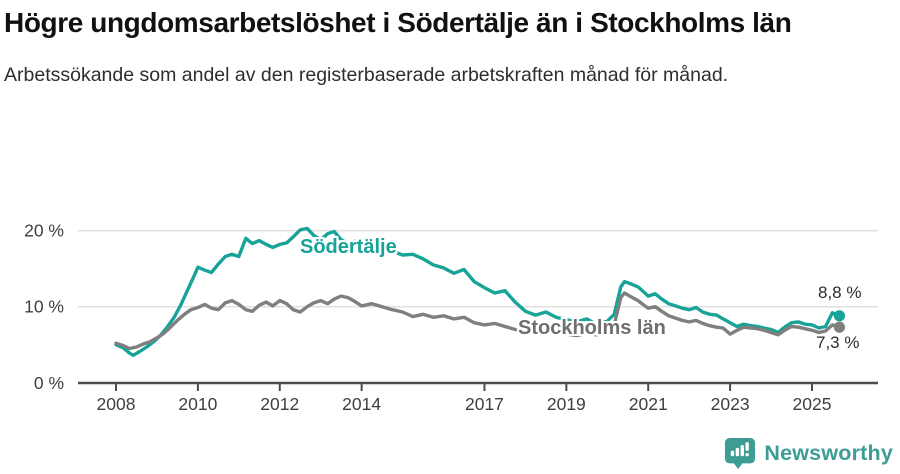 This screenshot has height=474, width=900. Describe the element at coordinates (279, 404) in the screenshot. I see `x-tick-label-2012: 2012` at that location.